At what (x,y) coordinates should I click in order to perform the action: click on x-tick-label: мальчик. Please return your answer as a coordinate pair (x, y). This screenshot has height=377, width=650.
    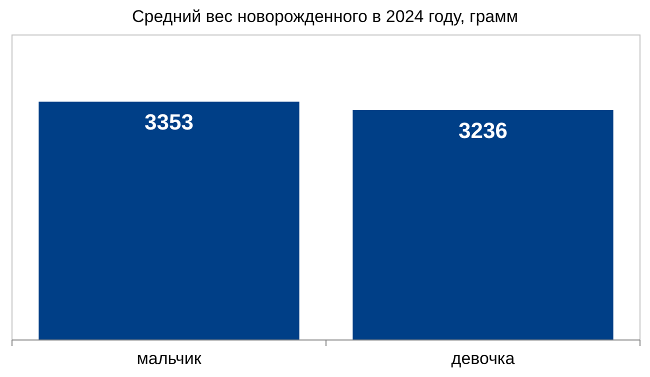
    Looking at the image, I should click on (169, 358).